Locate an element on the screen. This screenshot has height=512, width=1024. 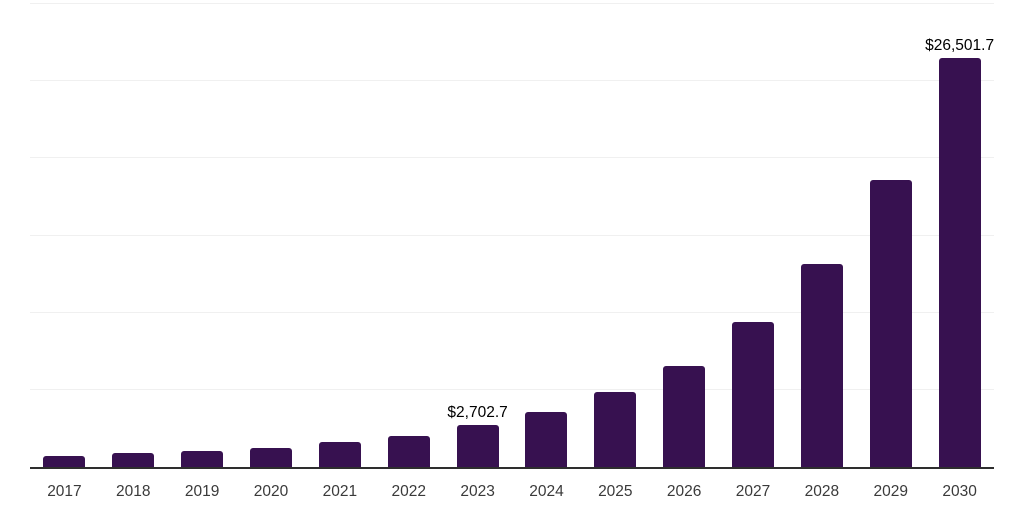
data-label-2030: $26,501.7 is located at coordinates (960, 45).